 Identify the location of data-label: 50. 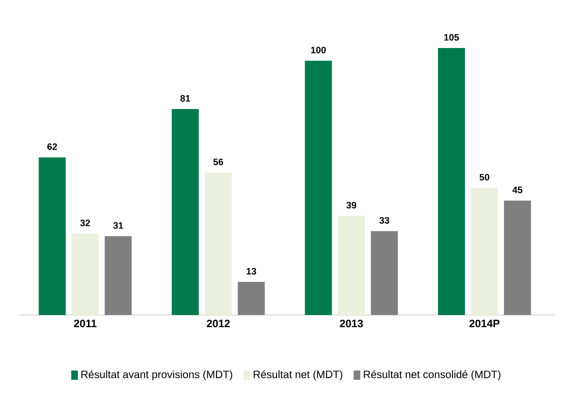
(485, 177).